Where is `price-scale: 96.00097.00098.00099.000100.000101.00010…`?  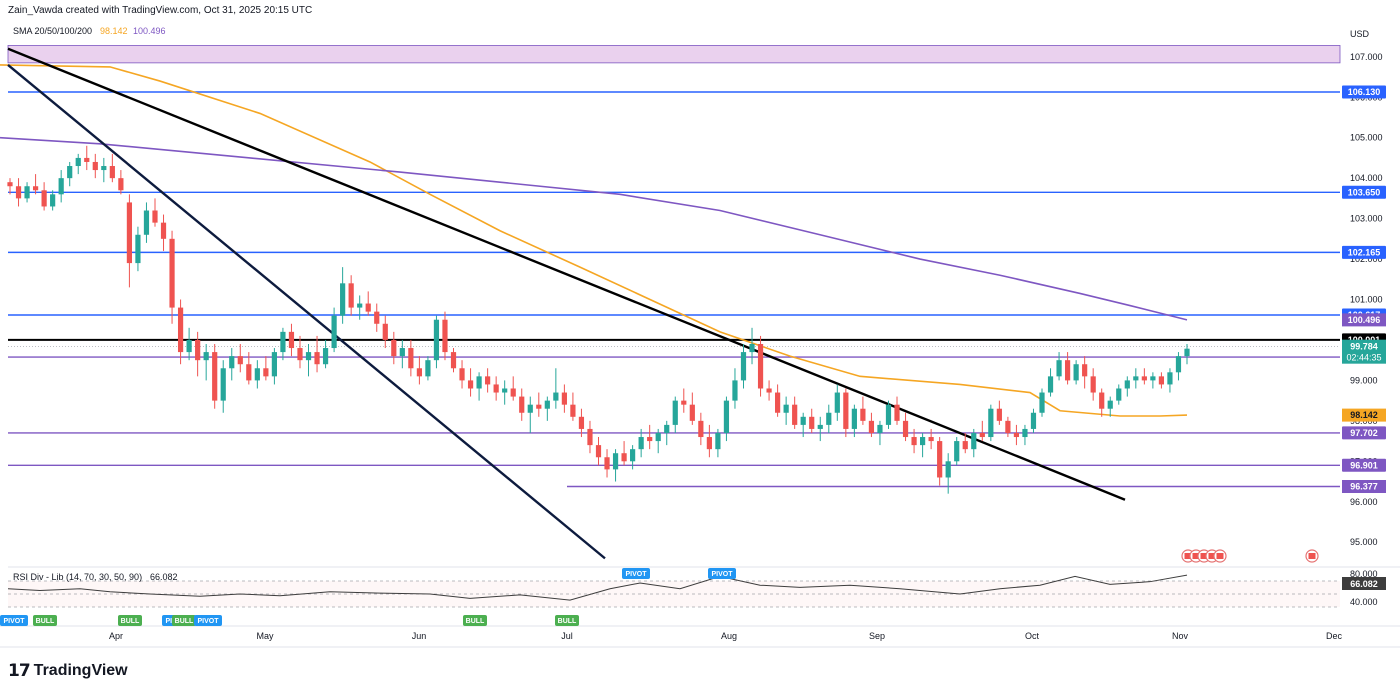
price-scale: 96.00097.00098.00099.000100.000101.00010… is located at coordinates (1366, 329).